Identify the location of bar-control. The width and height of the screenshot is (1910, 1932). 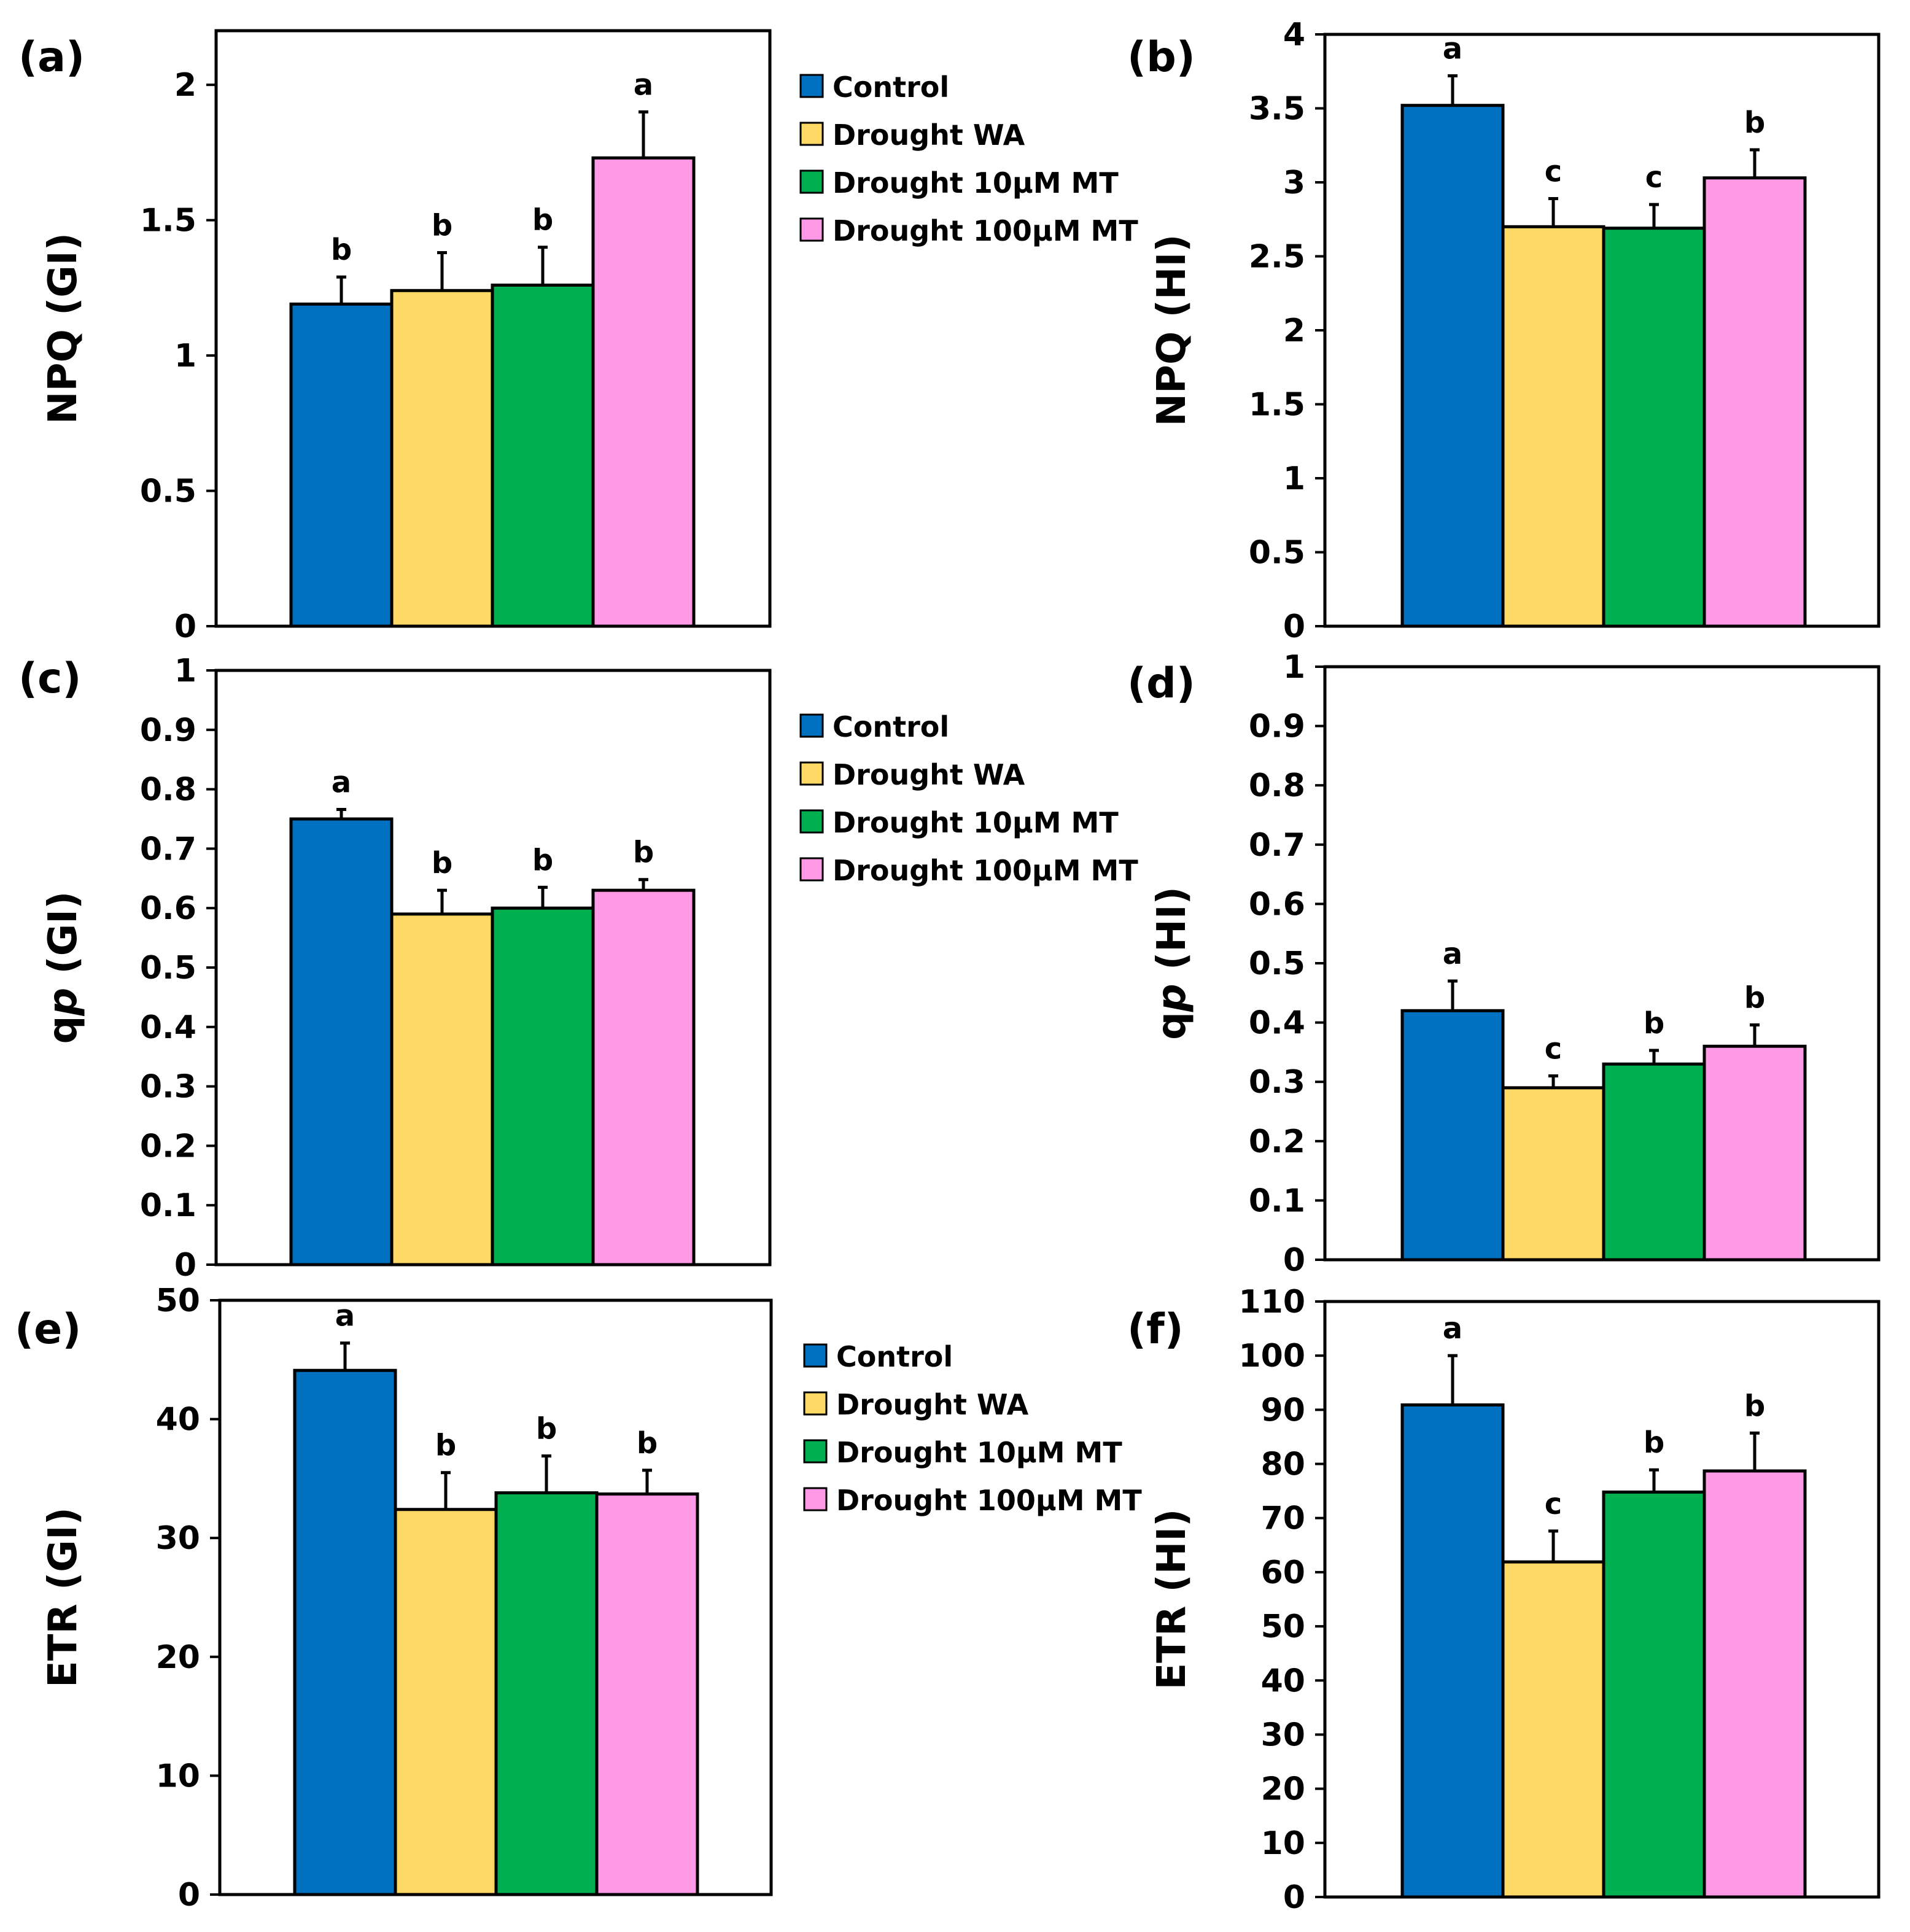
(1452, 1651).